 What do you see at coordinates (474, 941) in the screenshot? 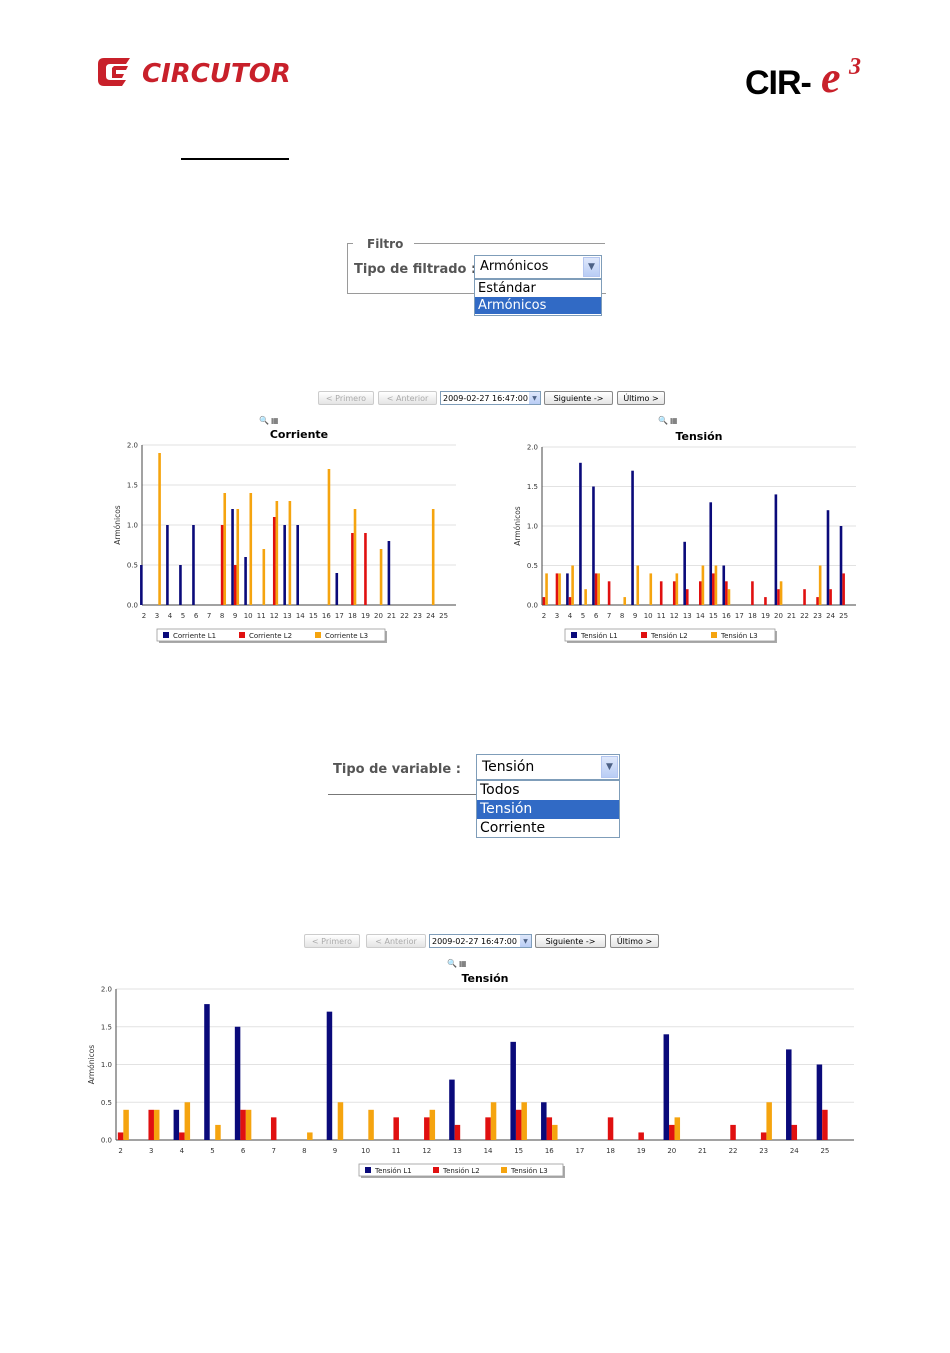
I see `date-value: 2009-02-27 16:47:00` at bounding box center [474, 941].